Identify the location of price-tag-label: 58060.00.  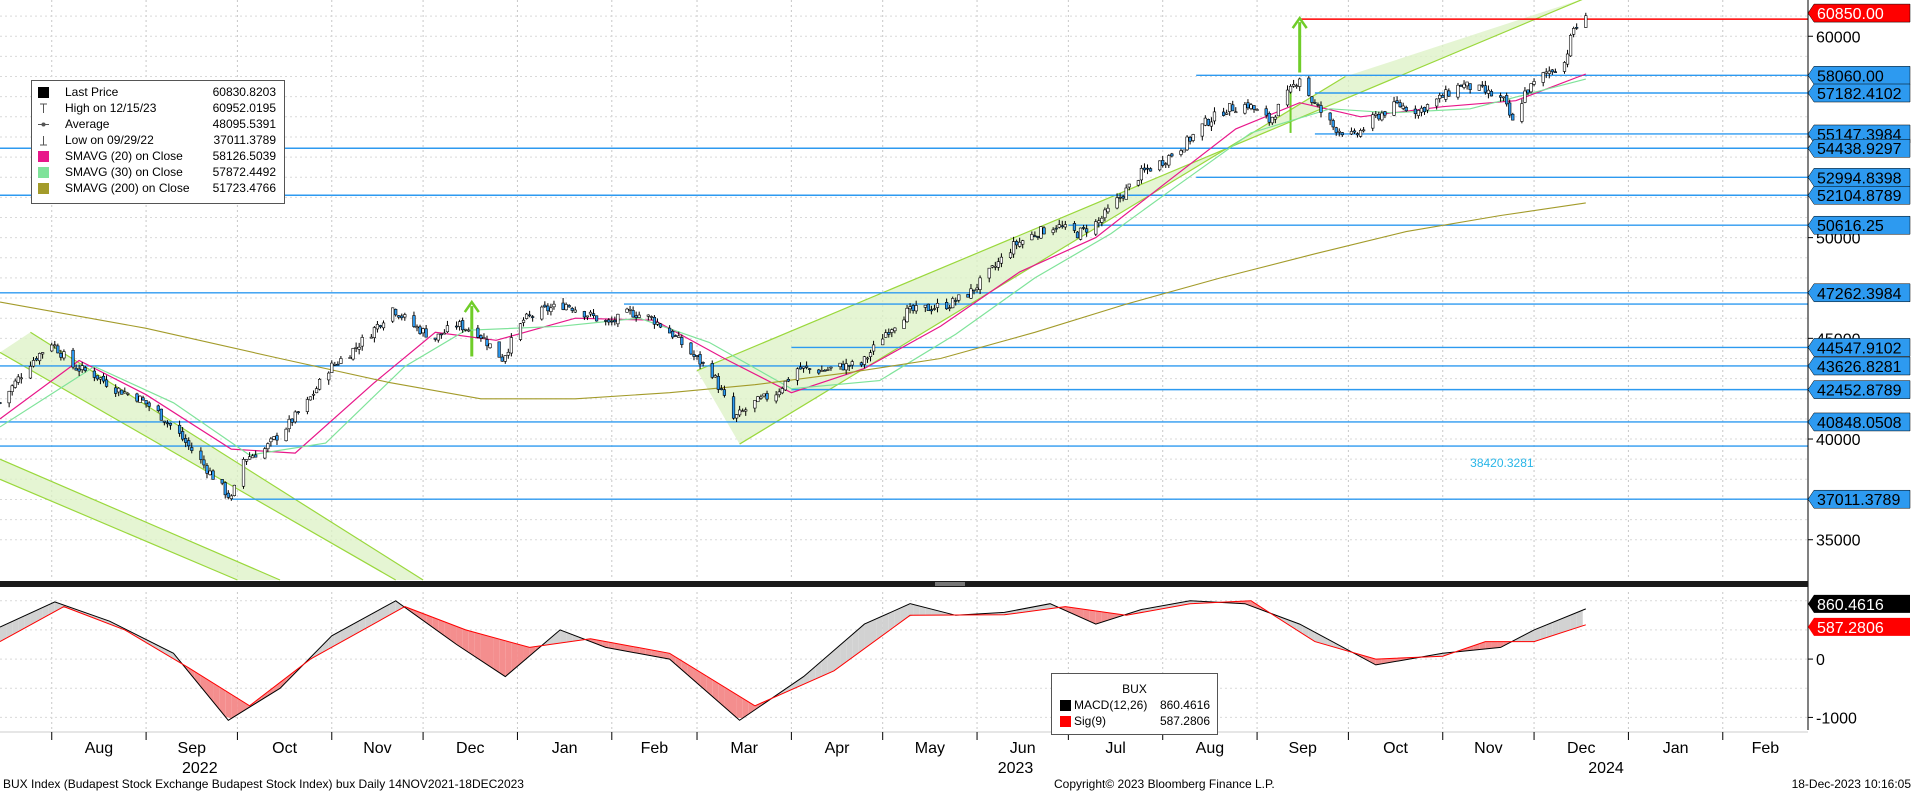
(1850, 76).